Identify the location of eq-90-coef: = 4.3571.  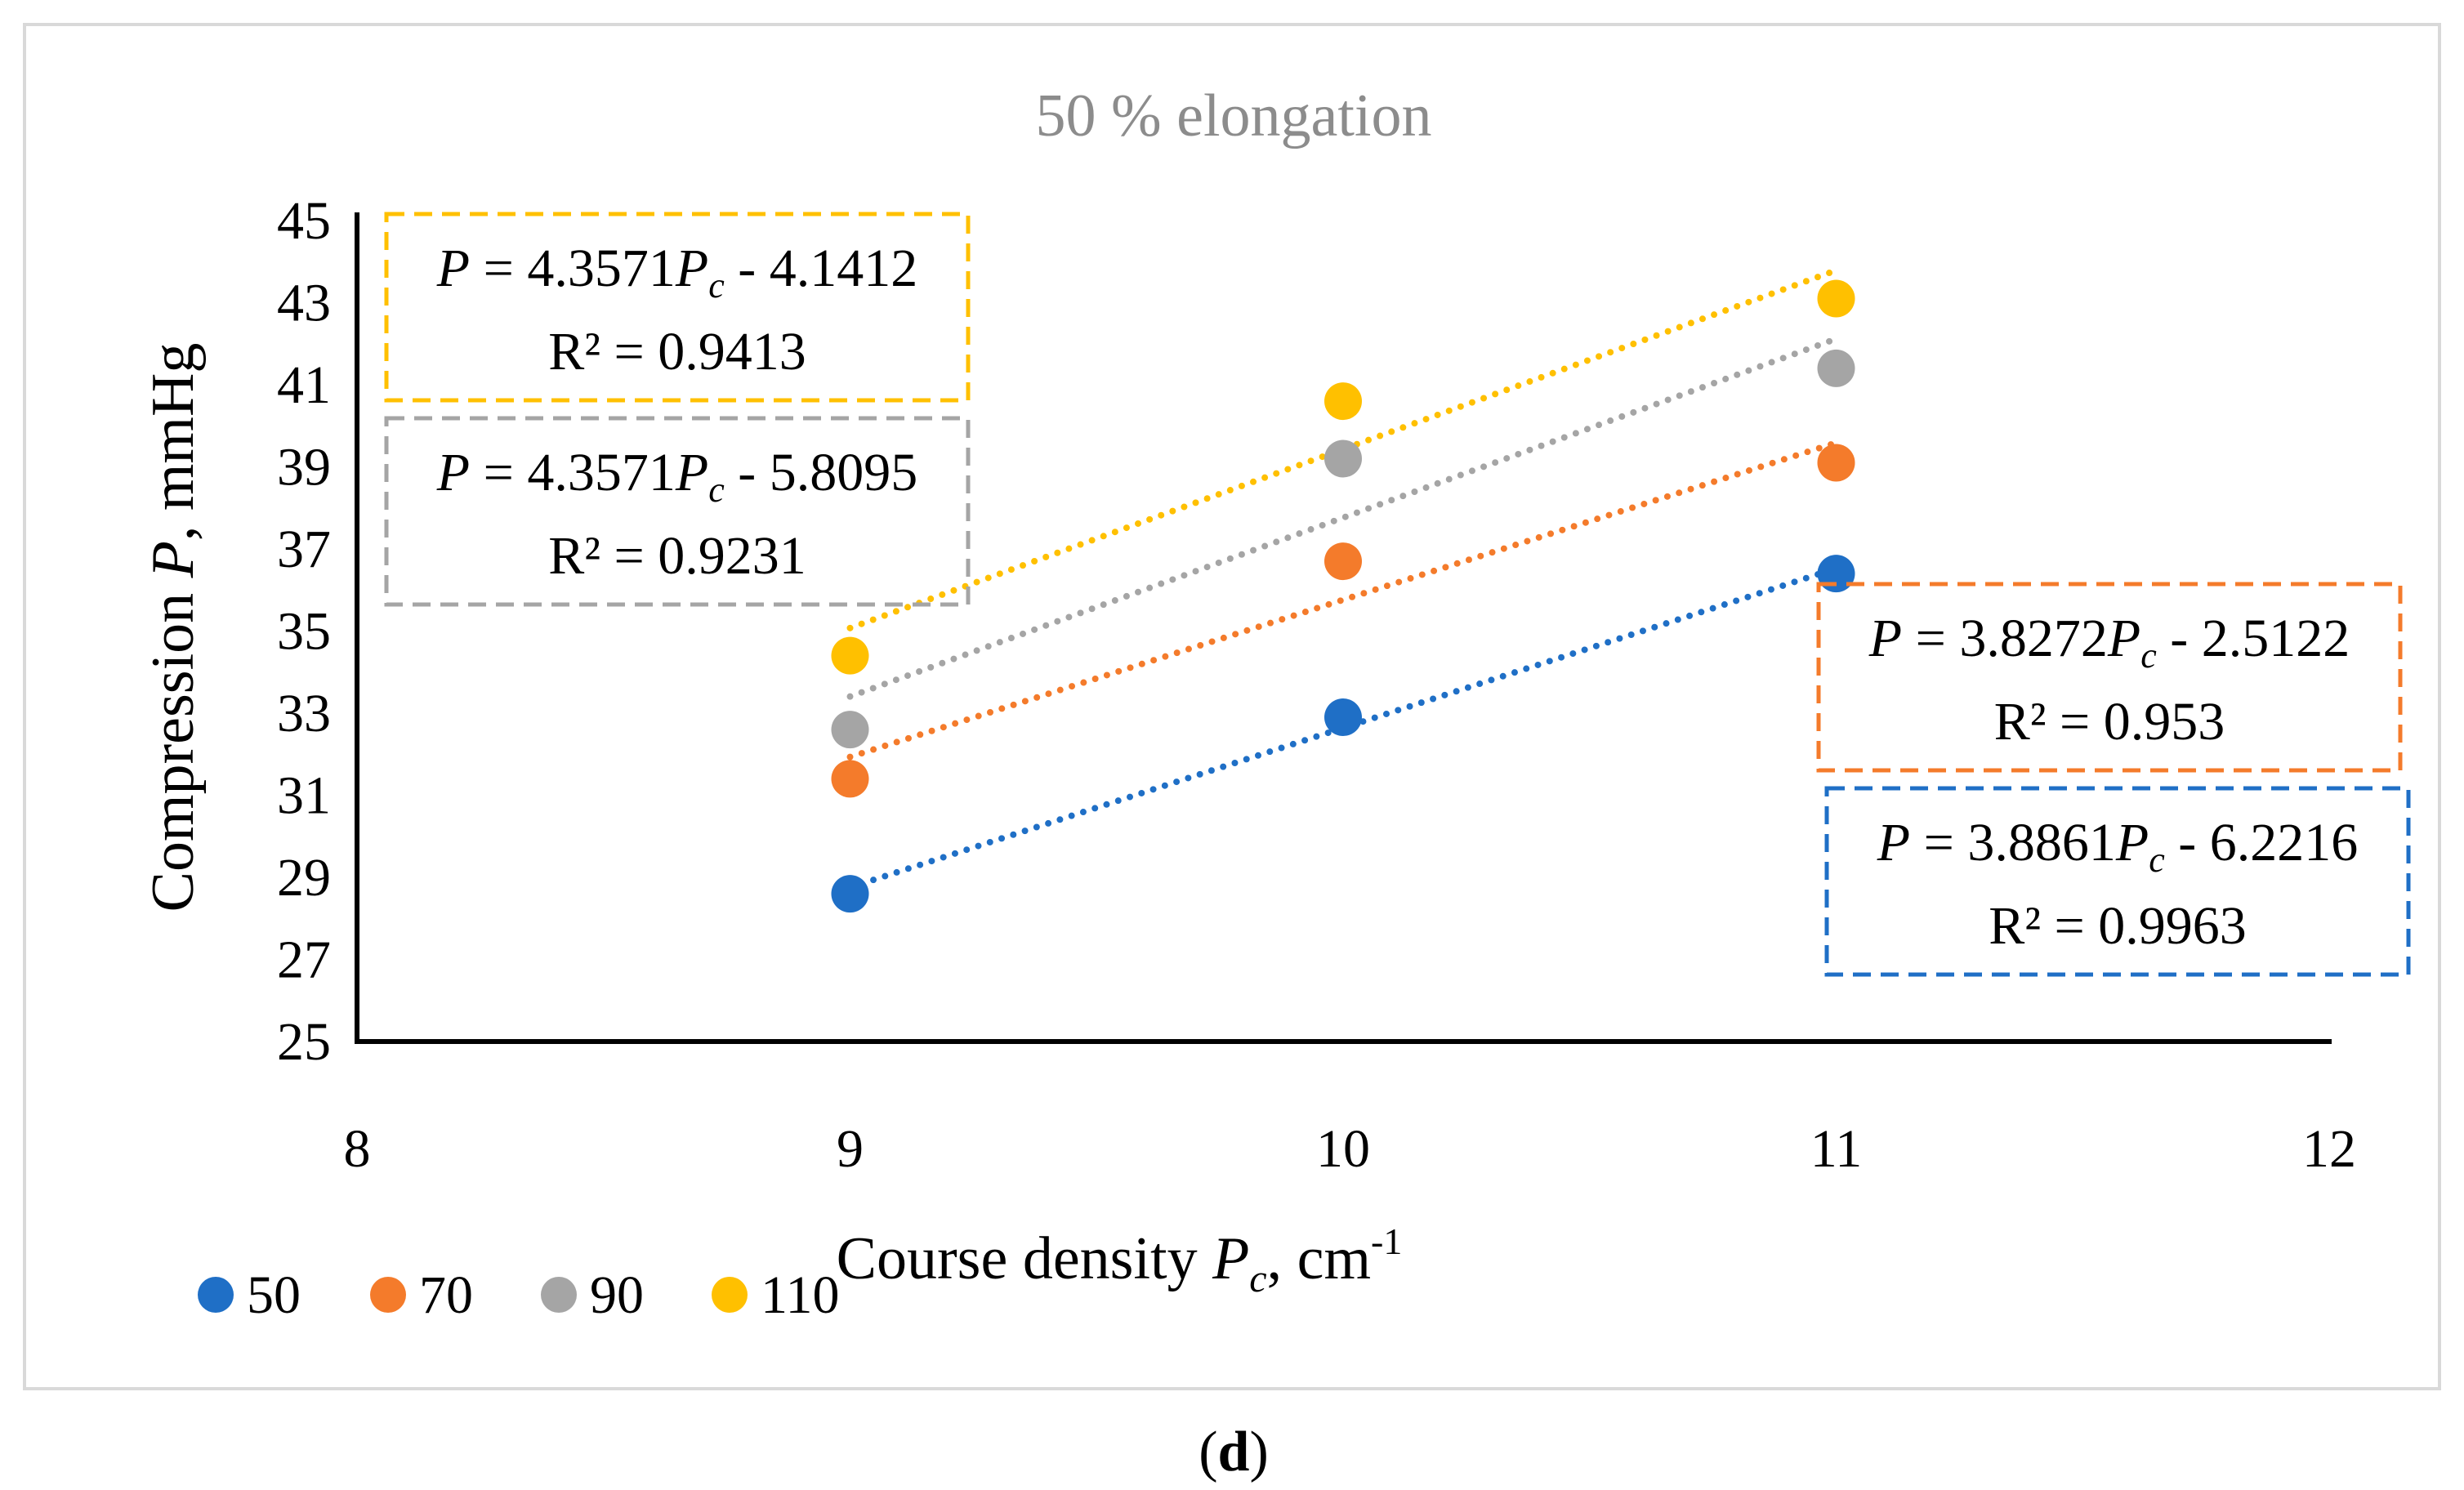
(573, 472).